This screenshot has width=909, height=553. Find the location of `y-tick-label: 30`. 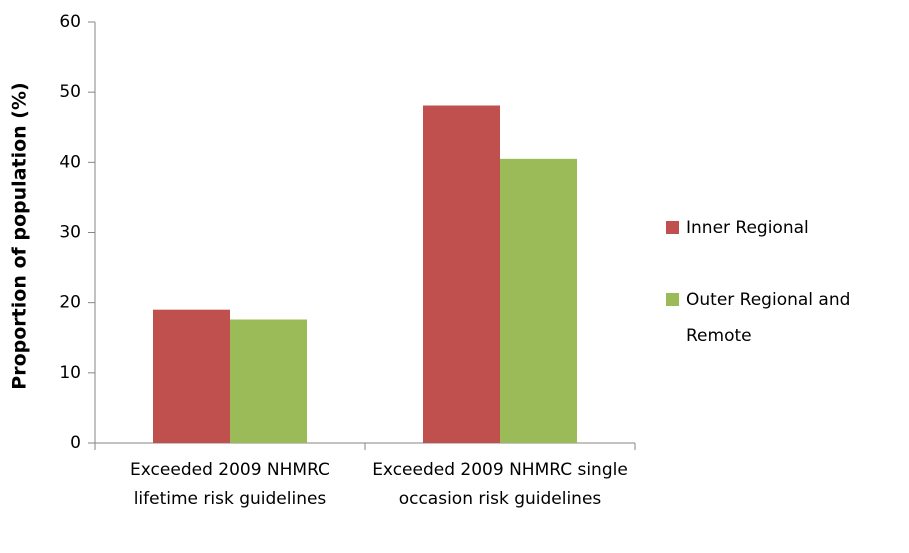

y-tick-label: 30 is located at coordinates (70, 233).